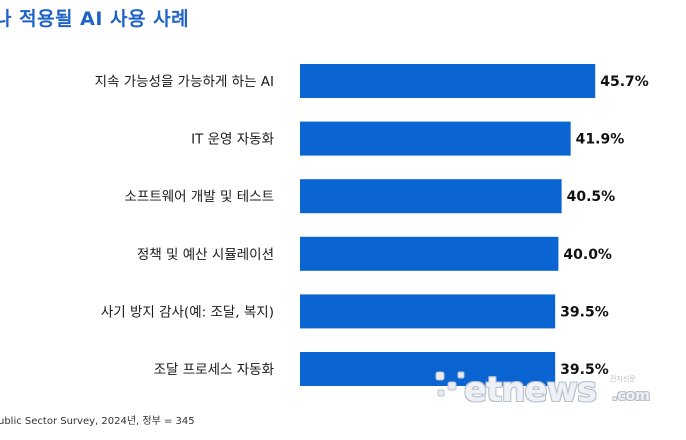 The width and height of the screenshot is (686, 440). Describe the element at coordinates (184, 82) in the screenshot. I see `category-label: 지속 가능성을 가능하게 하는 AI` at that location.